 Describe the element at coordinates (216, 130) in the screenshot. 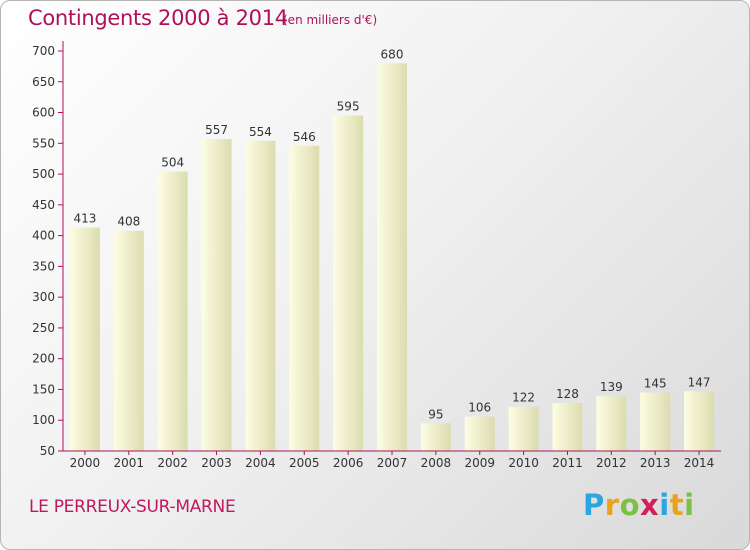

I see `value-label-2003: 557` at that location.